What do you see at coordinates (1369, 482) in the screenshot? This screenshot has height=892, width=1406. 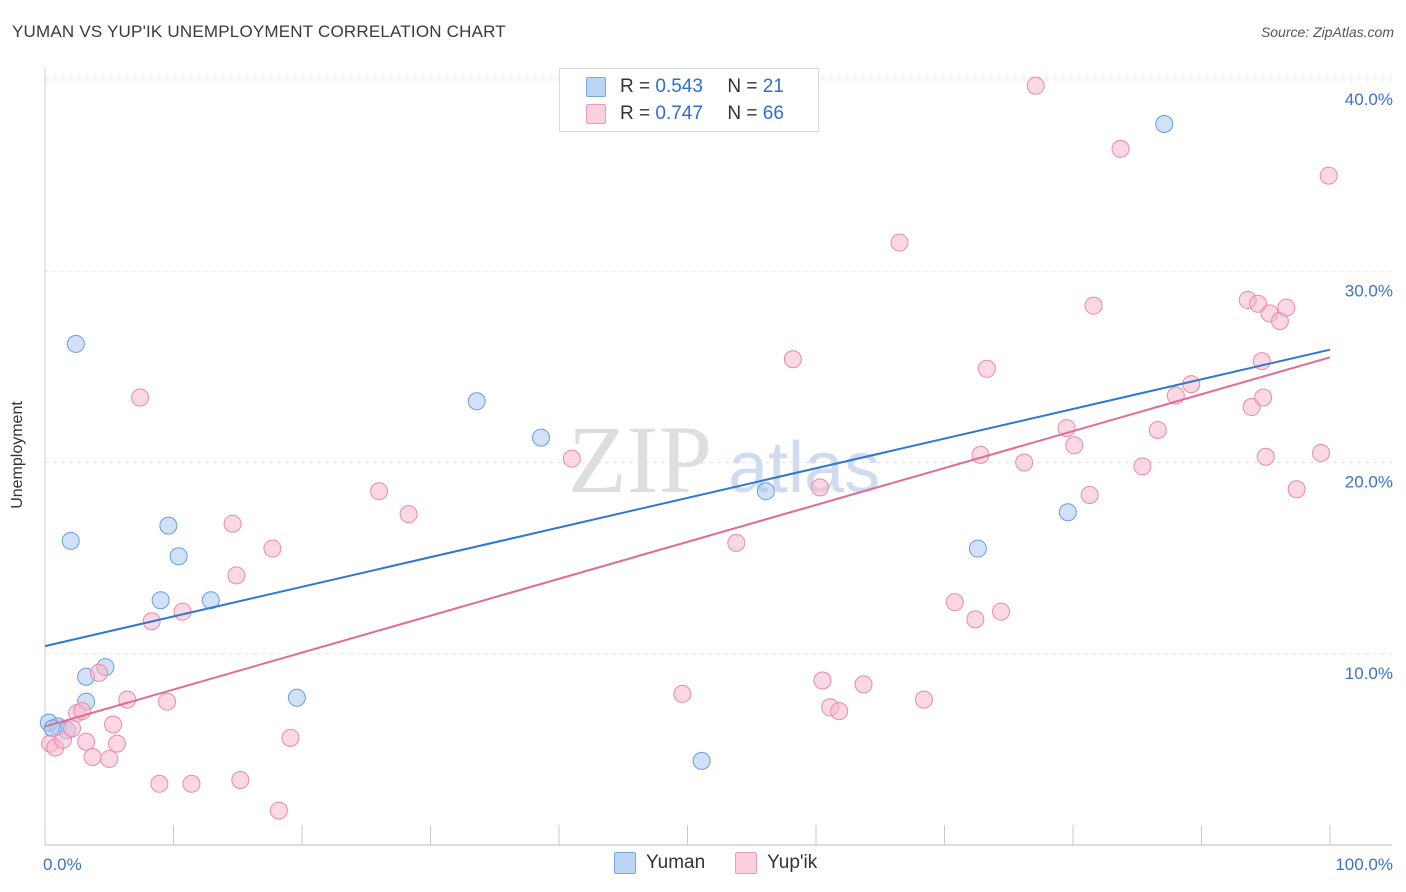 I see `y-tick-label: 20.0%` at bounding box center [1369, 482].